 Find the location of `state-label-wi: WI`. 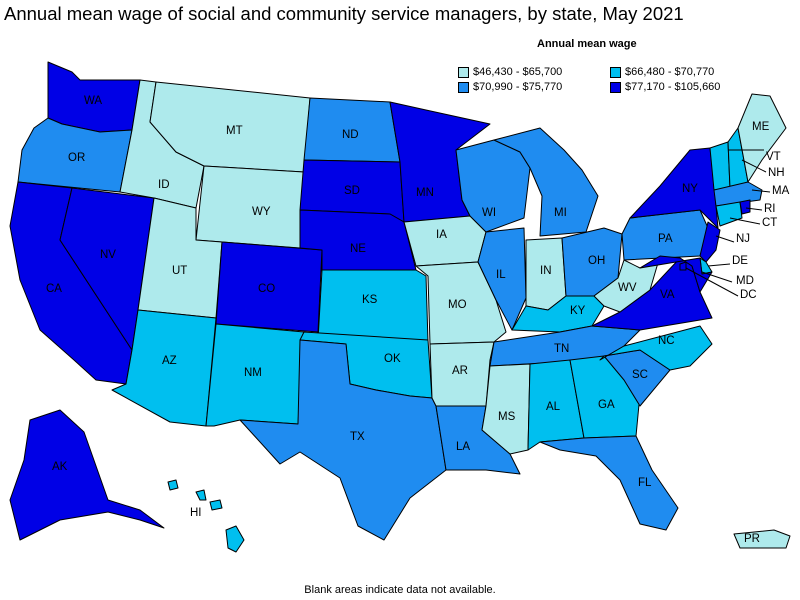

state-label-wi: WI is located at coordinates (489, 213).